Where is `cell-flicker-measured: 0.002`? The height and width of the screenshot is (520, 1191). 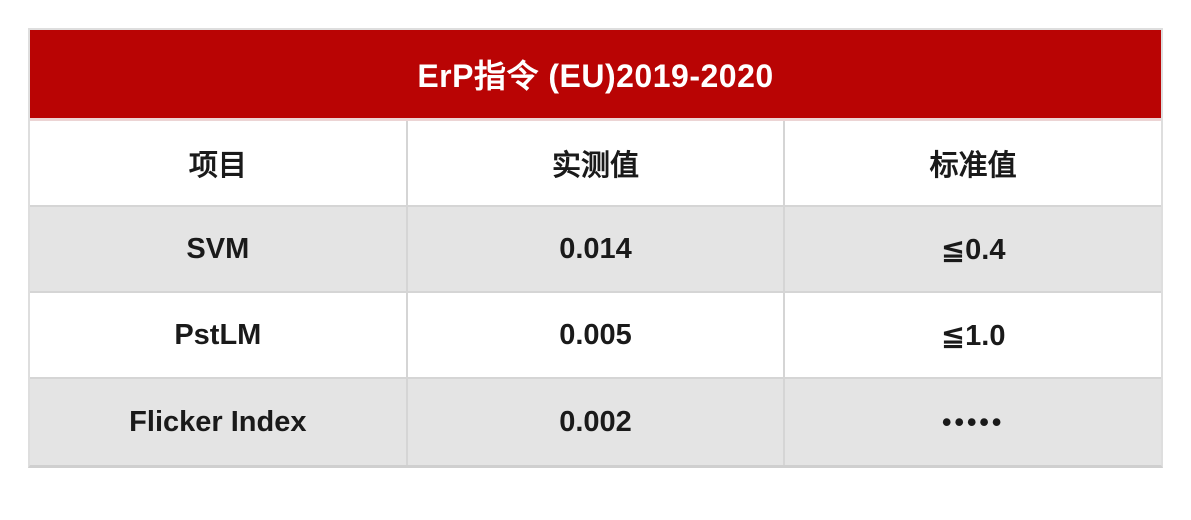 cell-flicker-measured: 0.002 is located at coordinates (597, 422).